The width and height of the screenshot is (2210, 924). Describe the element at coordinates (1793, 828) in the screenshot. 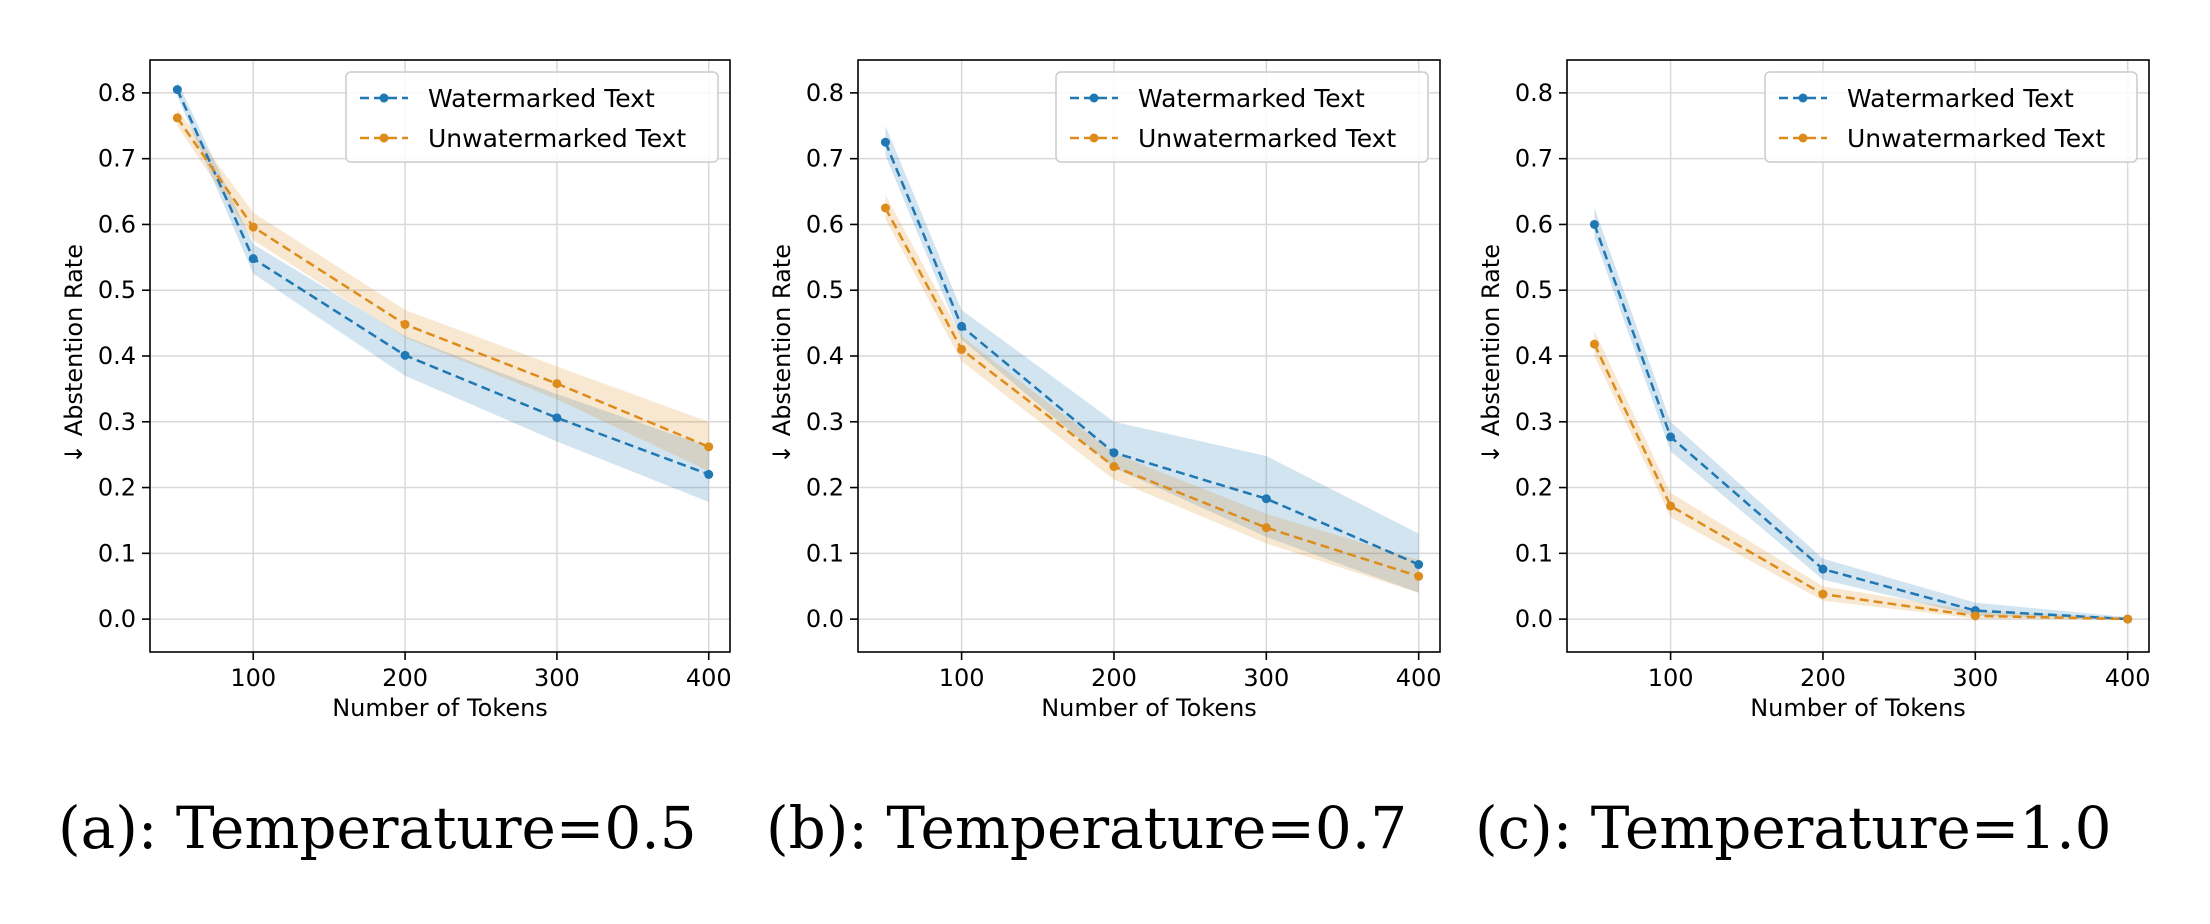

I see `panel-caption: (c): Temperature=1.0` at that location.